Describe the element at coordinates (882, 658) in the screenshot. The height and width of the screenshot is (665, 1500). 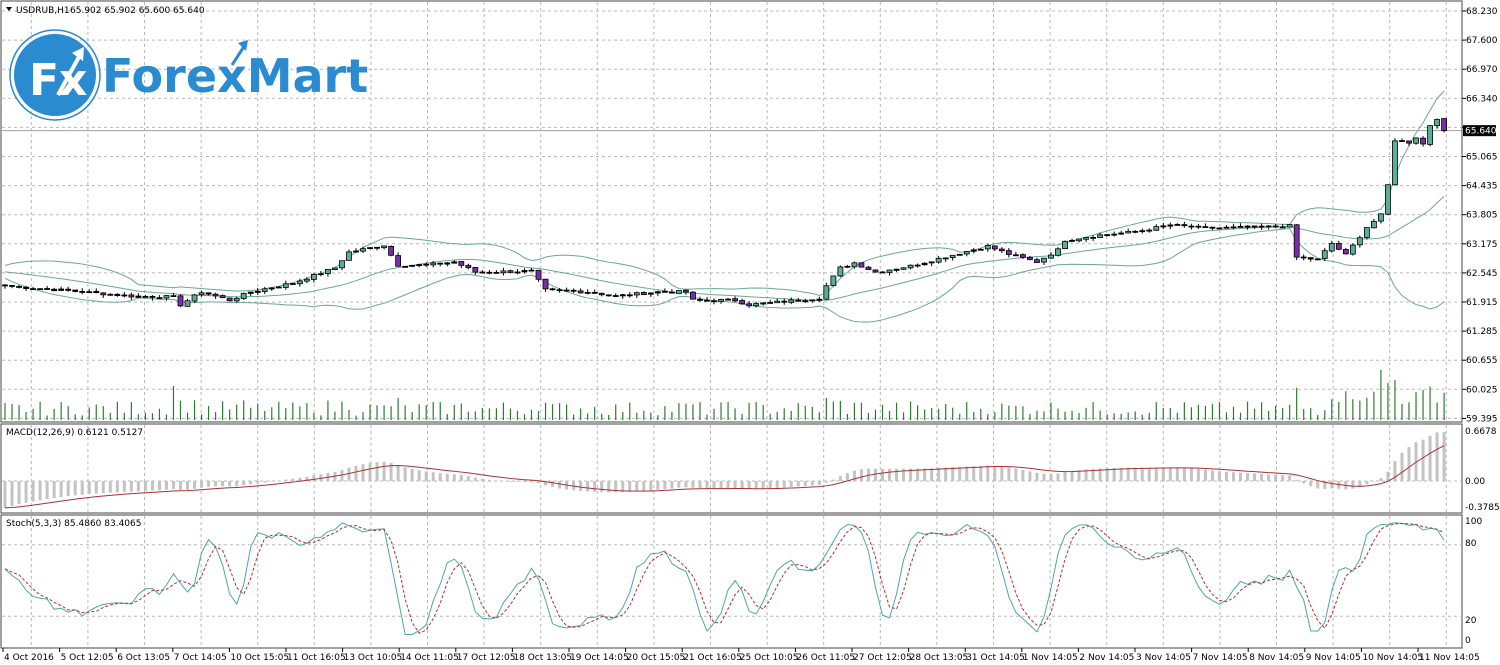
I see `time-tick-label: 27 Oct 12:05` at that location.